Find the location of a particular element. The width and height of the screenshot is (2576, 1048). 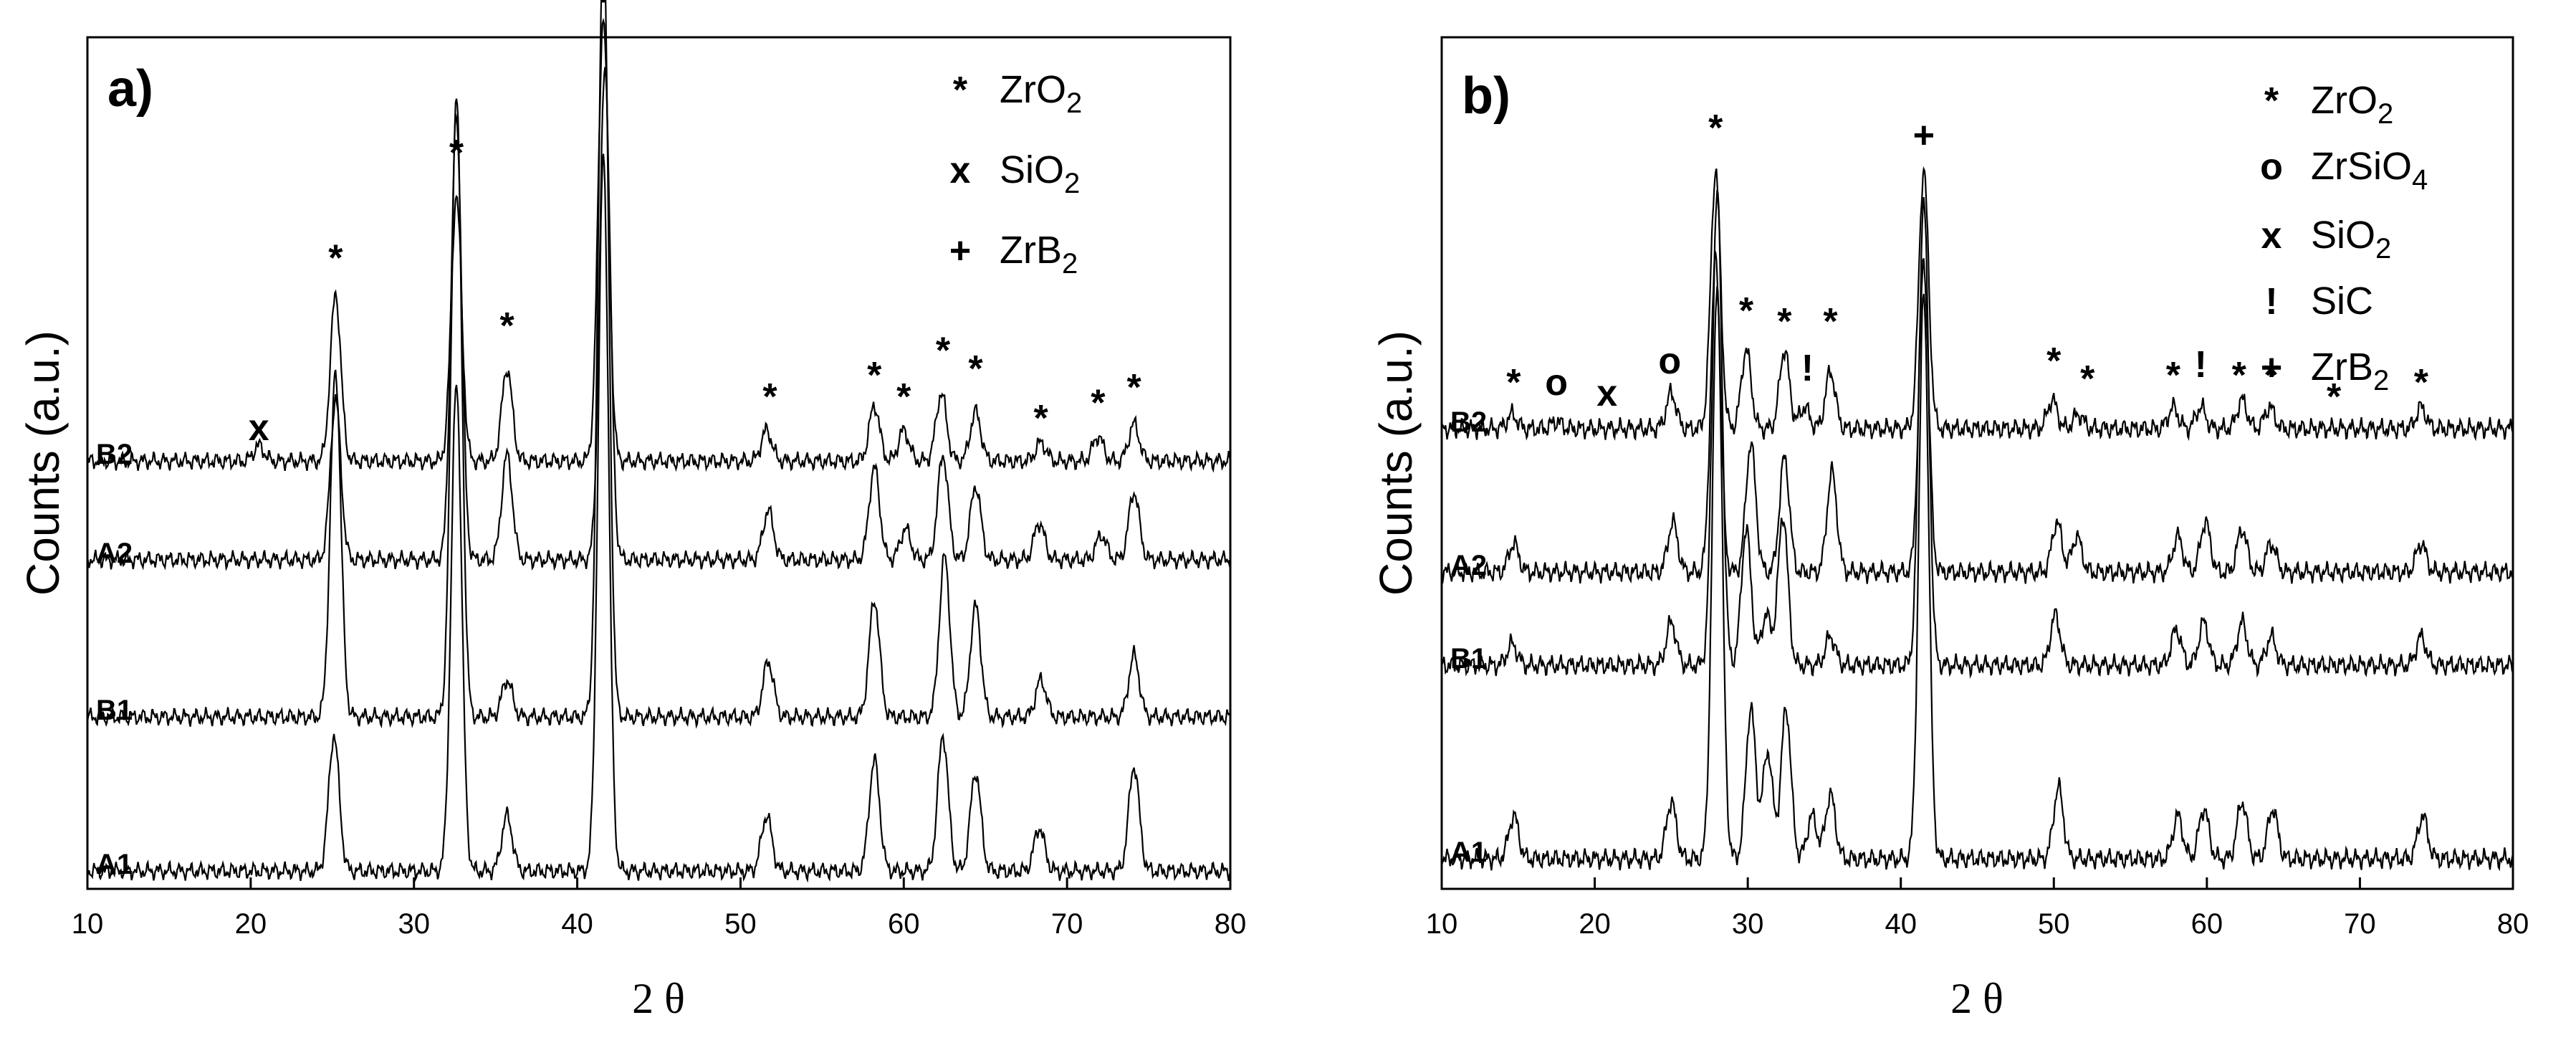

legend-entry: SiC is located at coordinates (2342, 301).